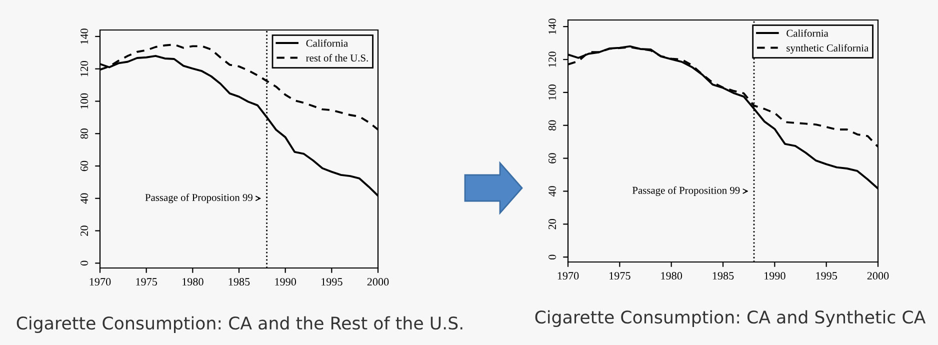 This screenshot has height=345, width=938. I want to click on legend-label: rest of the U.S., so click(337, 58).